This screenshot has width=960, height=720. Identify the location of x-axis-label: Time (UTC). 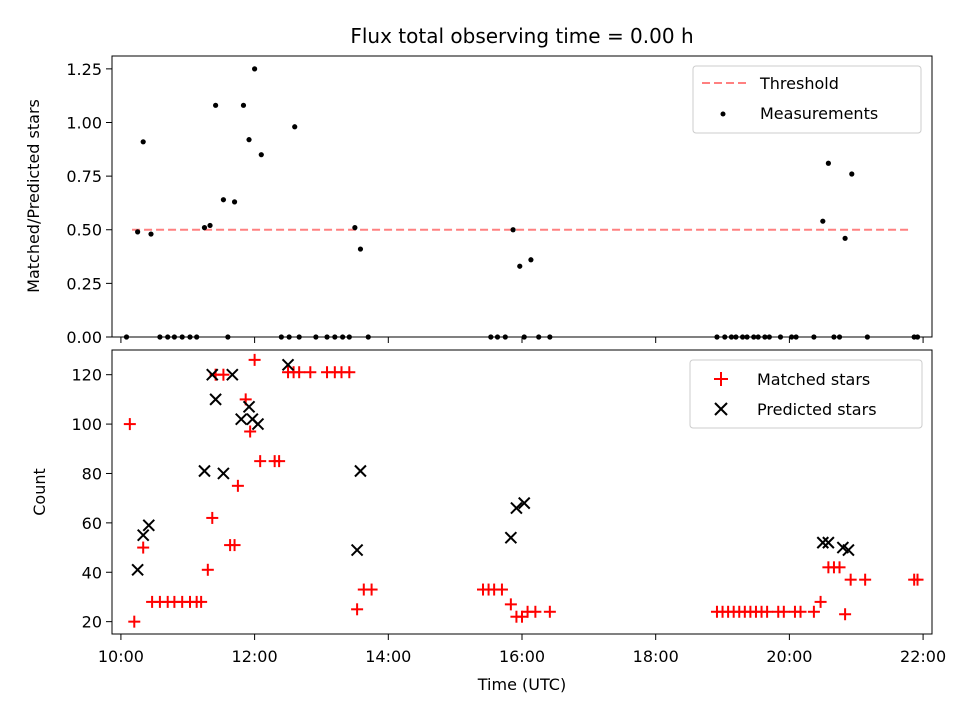
(521, 684).